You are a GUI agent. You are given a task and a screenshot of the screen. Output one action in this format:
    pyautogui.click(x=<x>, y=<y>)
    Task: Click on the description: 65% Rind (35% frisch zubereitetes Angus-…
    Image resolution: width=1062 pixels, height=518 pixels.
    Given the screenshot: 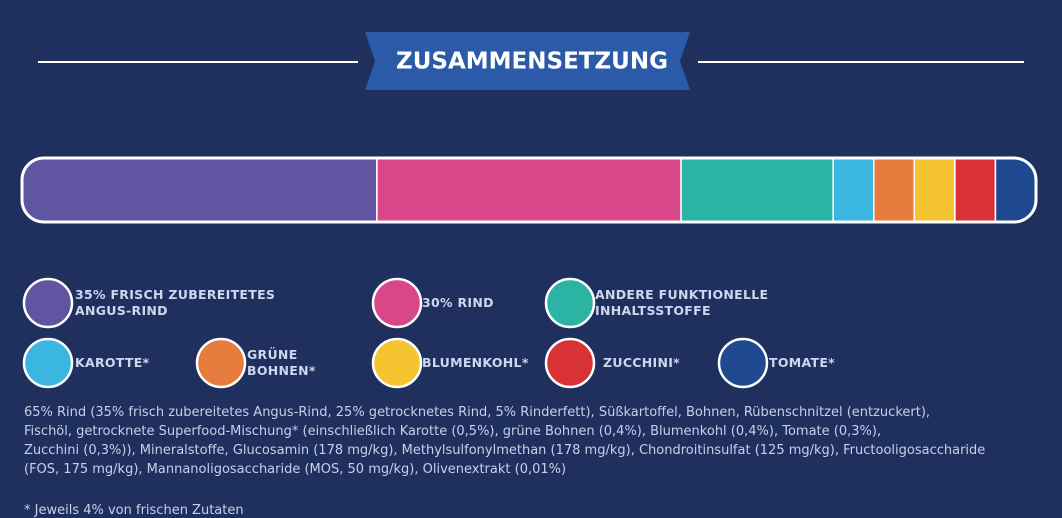 What is the action you would take?
    pyautogui.click(x=534, y=441)
    